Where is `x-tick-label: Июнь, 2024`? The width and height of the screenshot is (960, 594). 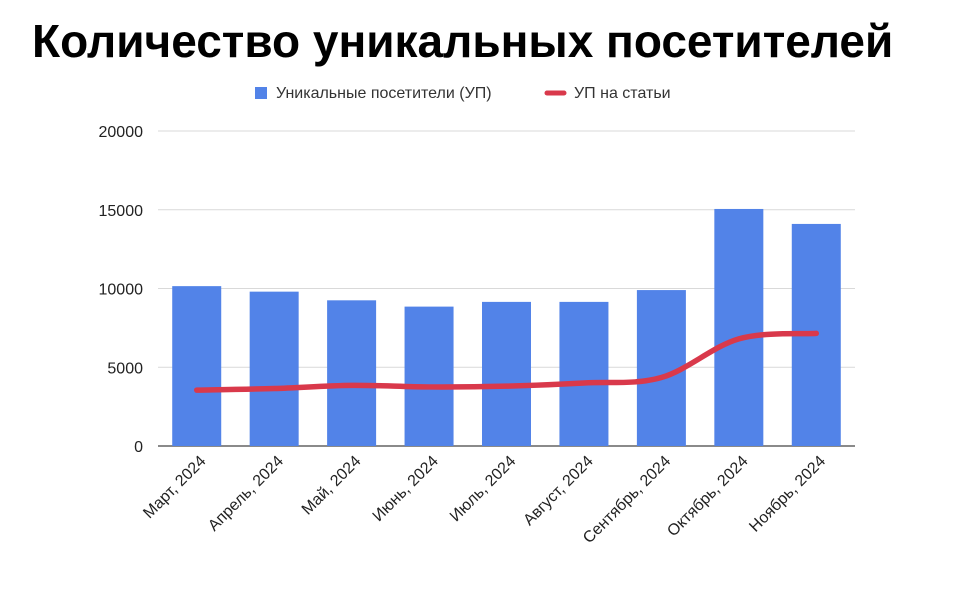 x-tick-label: Июнь, 2024 is located at coordinates (406, 489).